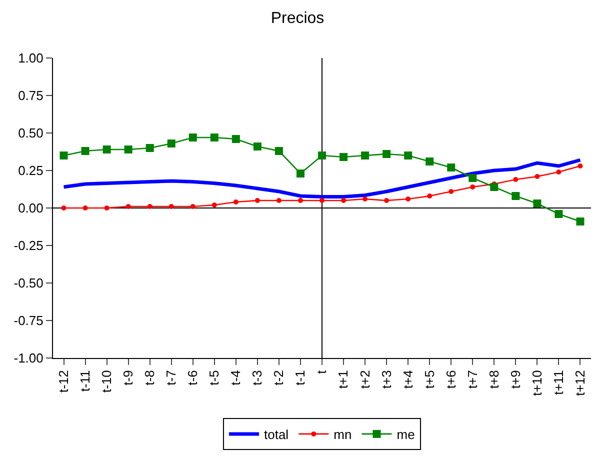 The image size is (595, 474). I want to click on y-tick-label: -0.75, so click(29, 320).